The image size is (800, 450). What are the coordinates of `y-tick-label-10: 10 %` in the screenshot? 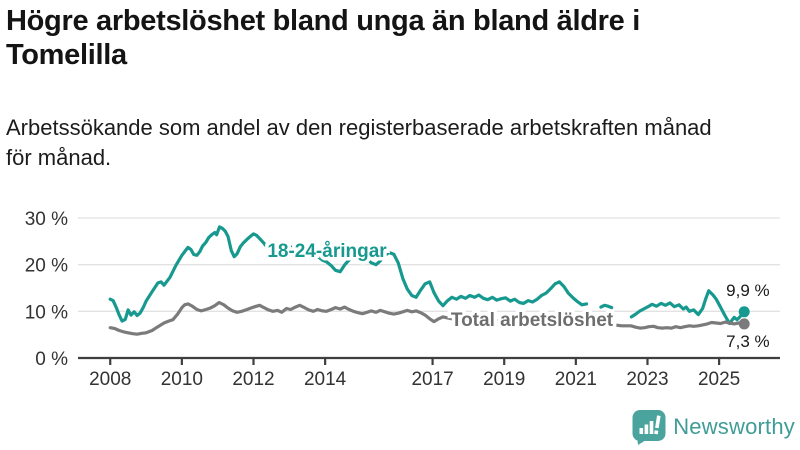 It's located at (46, 312).